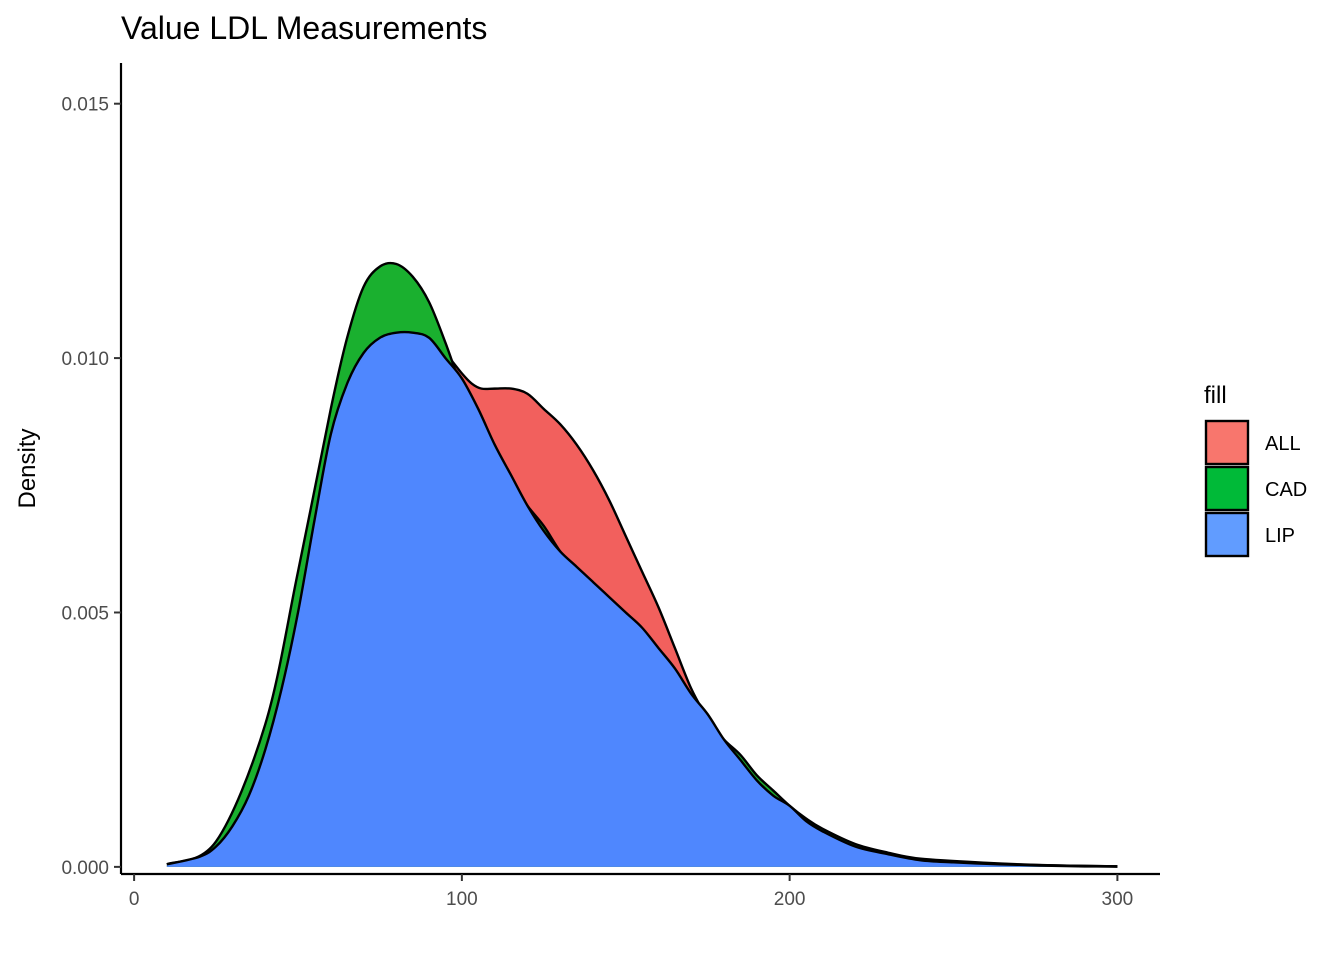 The width and height of the screenshot is (1344, 960). Describe the element at coordinates (1227, 534) in the screenshot. I see `legend-key-lip` at that location.